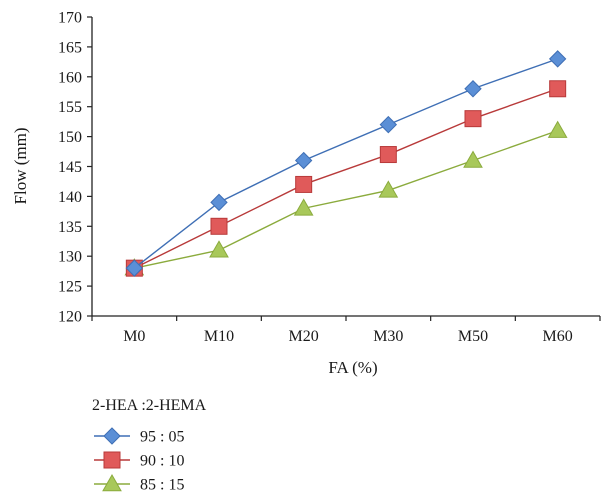 The image size is (616, 502). What do you see at coordinates (162, 485) in the screenshot?
I see `legend-label: 85 : 15` at bounding box center [162, 485].